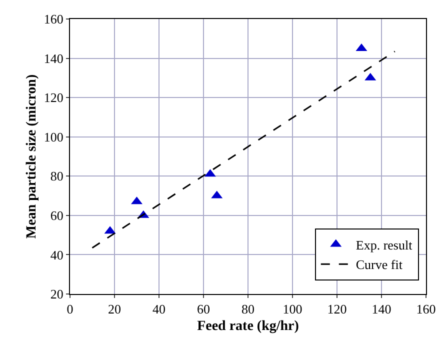 The width and height of the screenshot is (448, 344). Describe the element at coordinates (248, 326) in the screenshot. I see `x-axis-title: Feed rate (kg/hr)` at that location.